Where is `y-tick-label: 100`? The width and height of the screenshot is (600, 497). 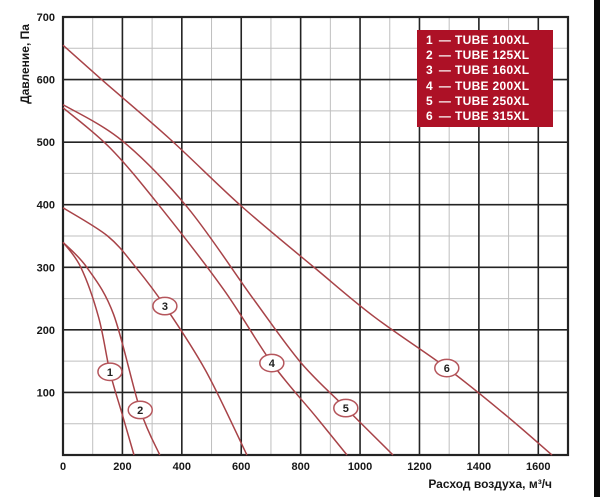 y-tick-label: 100 is located at coordinates (46, 393).